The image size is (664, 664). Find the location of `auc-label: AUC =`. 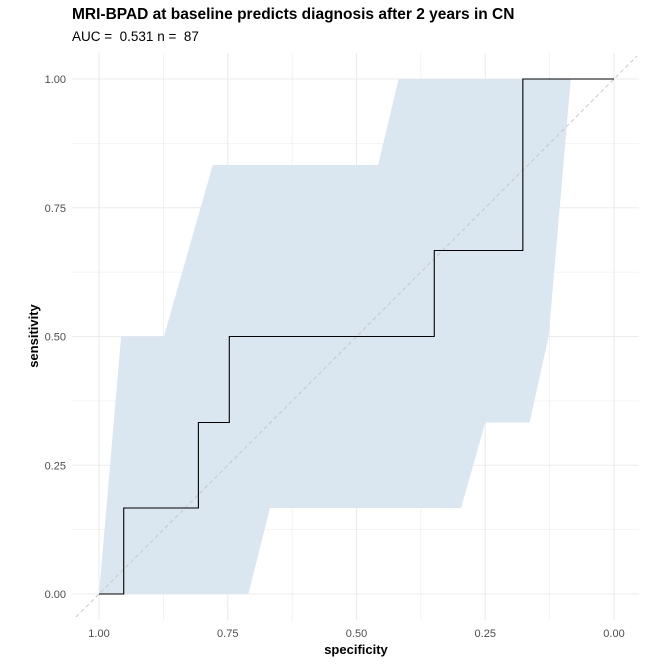

auc-label: AUC = is located at coordinates (94, 36).